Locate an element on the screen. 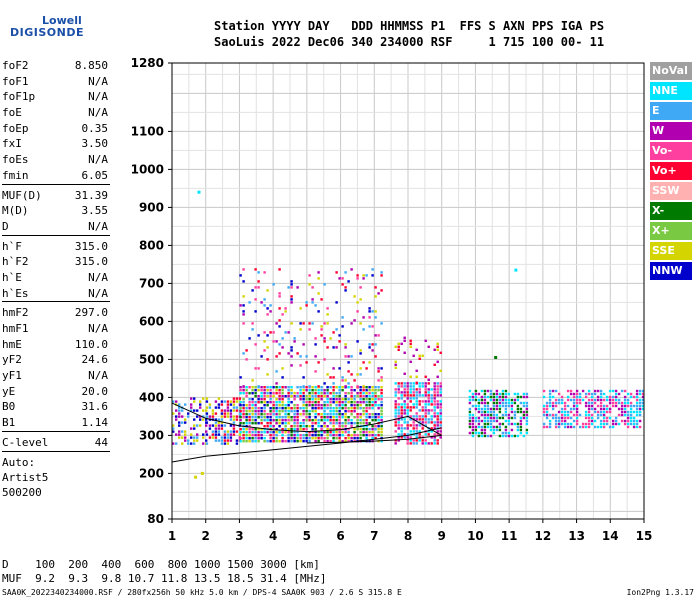 The image size is (700, 600). param-row: hmF2 297.0 is located at coordinates (56, 313).